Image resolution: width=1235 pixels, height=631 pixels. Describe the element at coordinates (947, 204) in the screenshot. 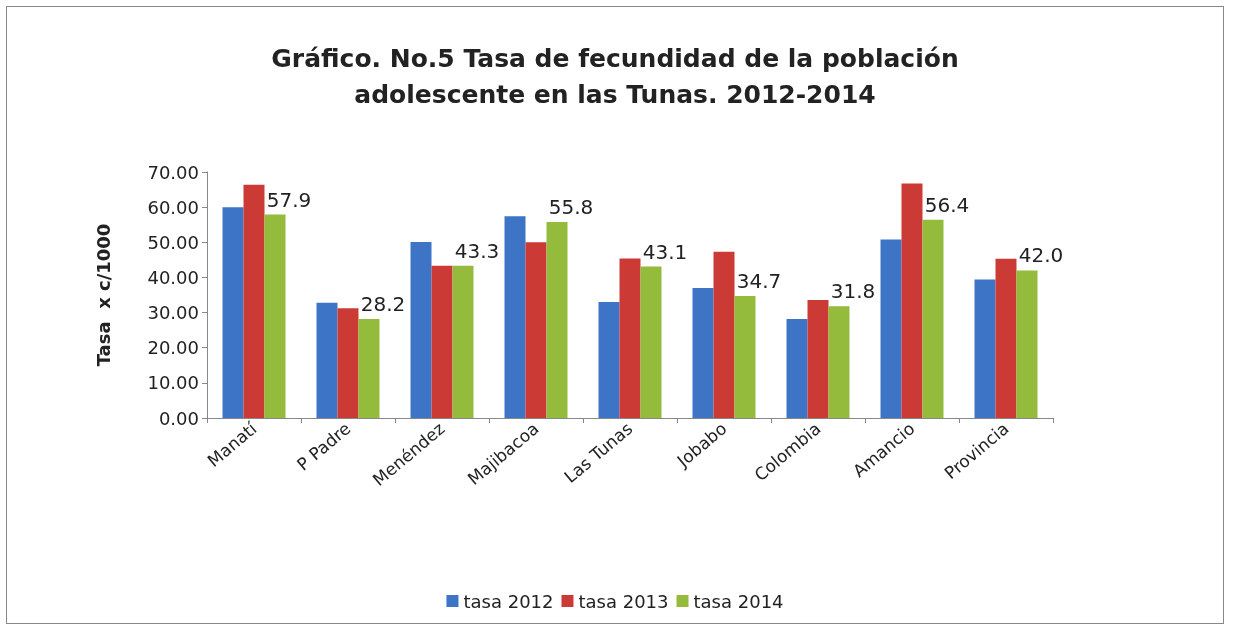

I see `data-label: 56.4` at that location.